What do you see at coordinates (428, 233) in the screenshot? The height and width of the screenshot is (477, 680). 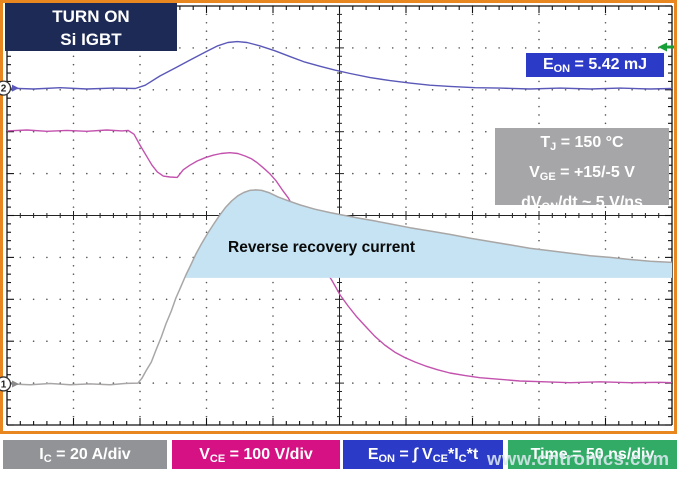 I see `reverse-recovery-shade` at bounding box center [428, 233].